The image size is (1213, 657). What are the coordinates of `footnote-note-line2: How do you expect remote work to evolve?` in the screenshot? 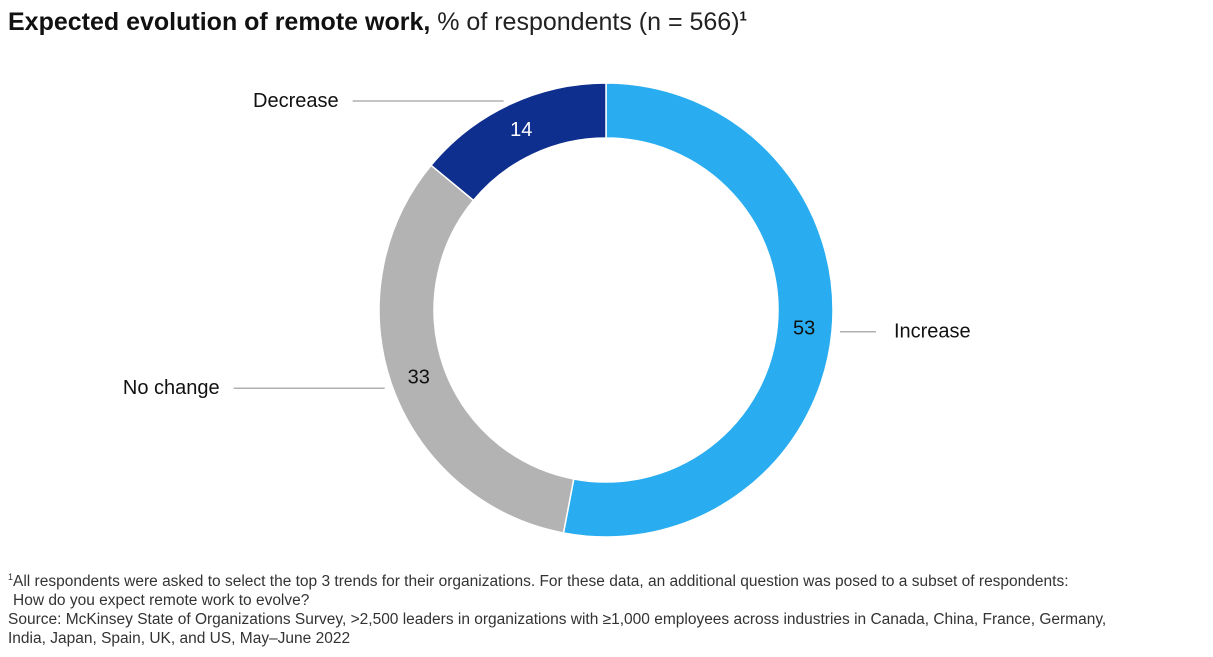 It's located at (161, 600).